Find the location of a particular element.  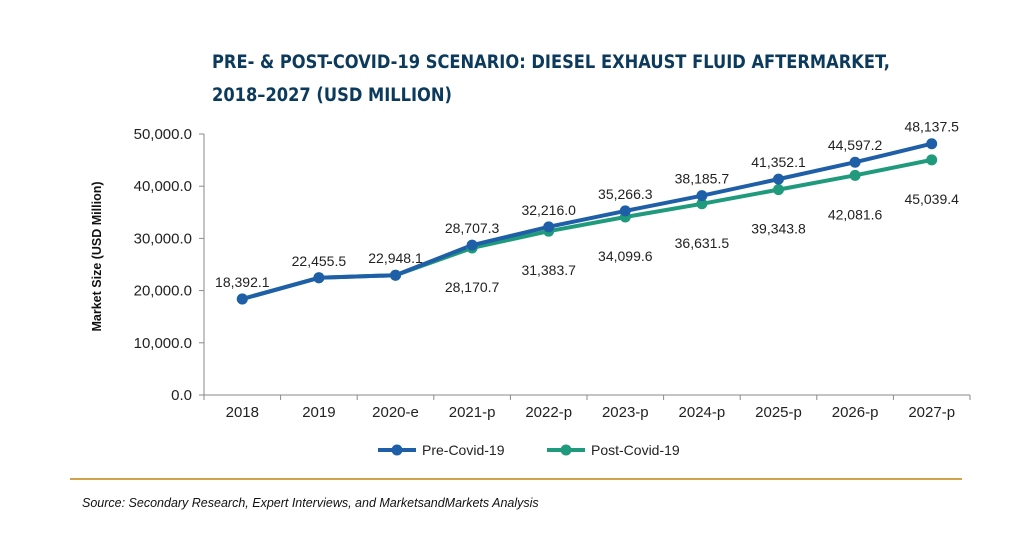

chart-legend: Pre-Covid-19 Post-Covid-19 is located at coordinates (529, 450).